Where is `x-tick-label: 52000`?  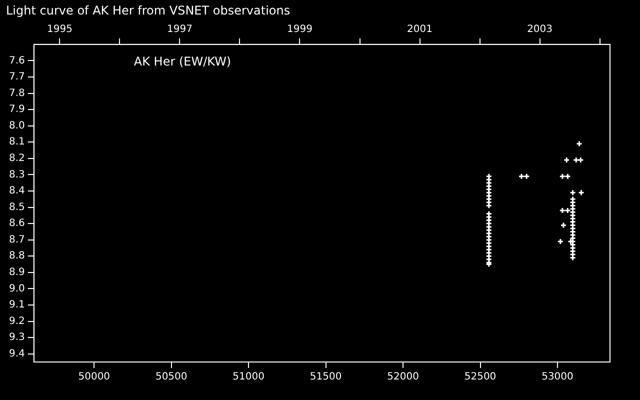 x-tick-label: 52000 is located at coordinates (403, 377).